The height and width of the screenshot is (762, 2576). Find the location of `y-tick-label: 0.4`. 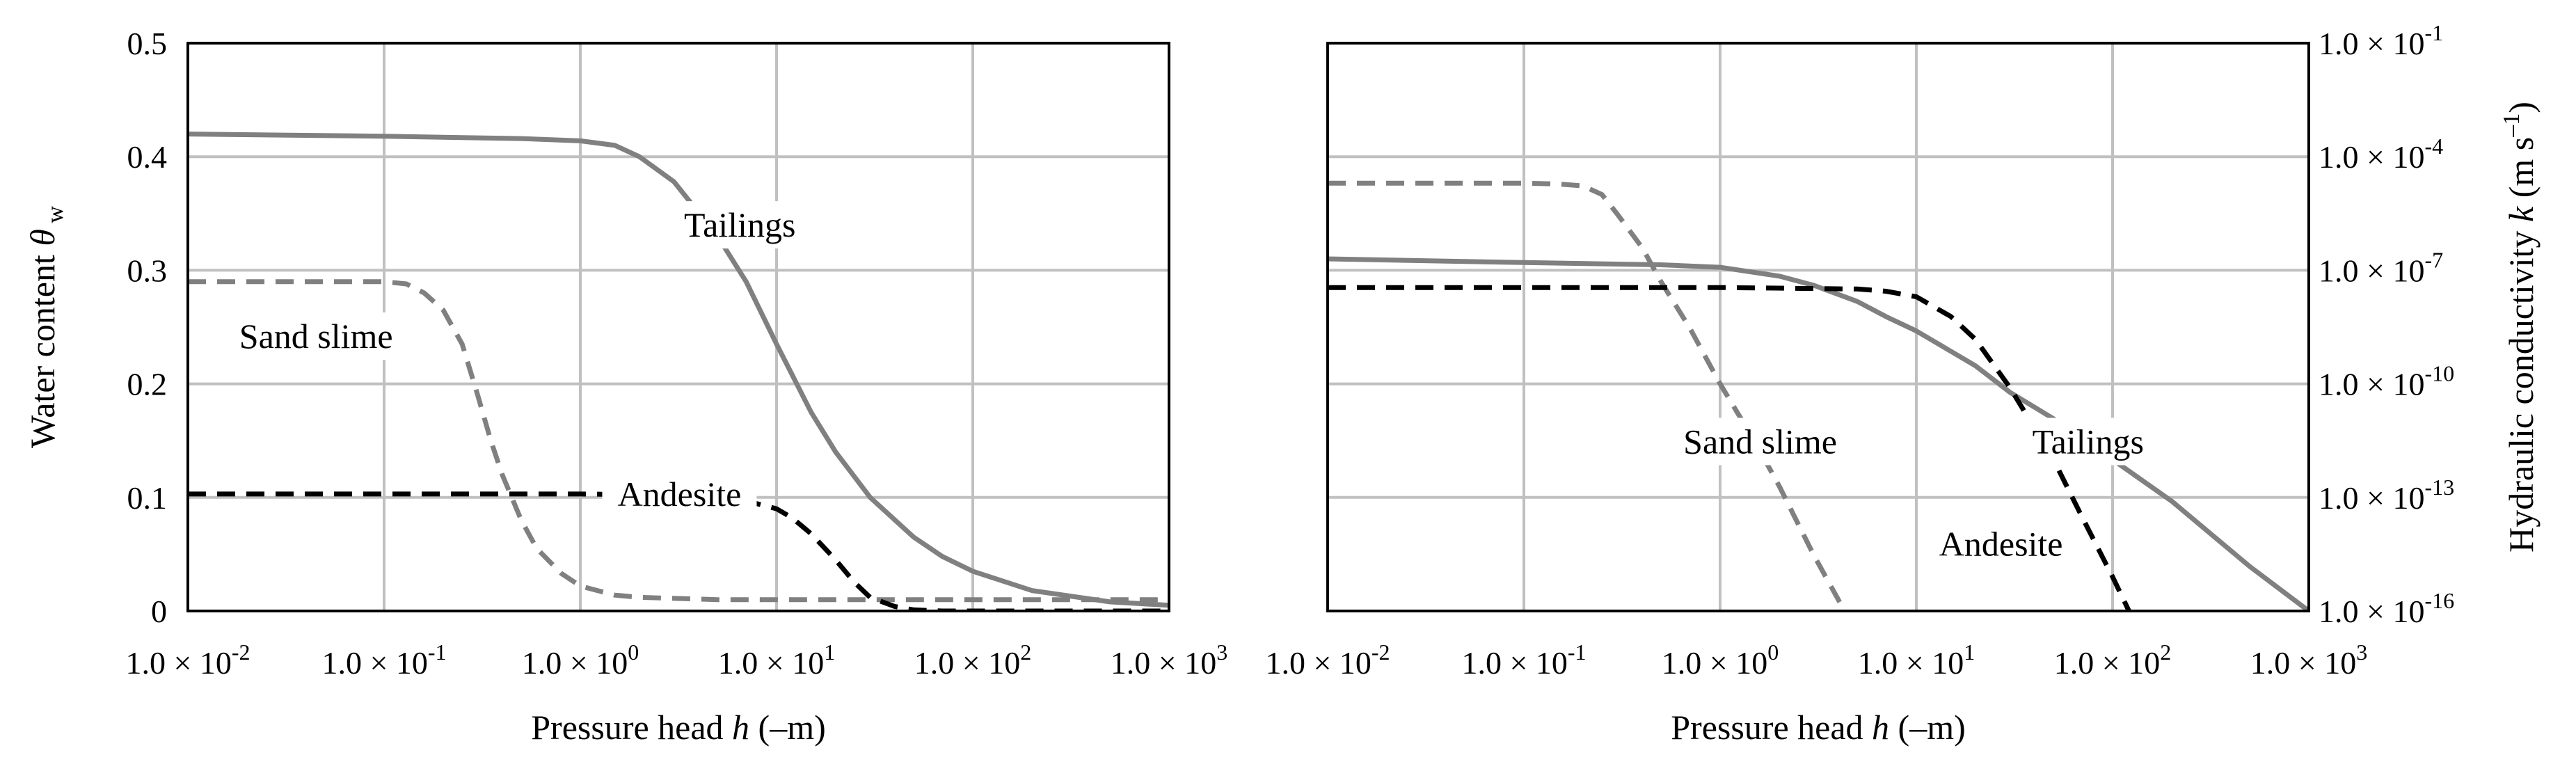

y-tick-label: 0.4 is located at coordinates (147, 157).